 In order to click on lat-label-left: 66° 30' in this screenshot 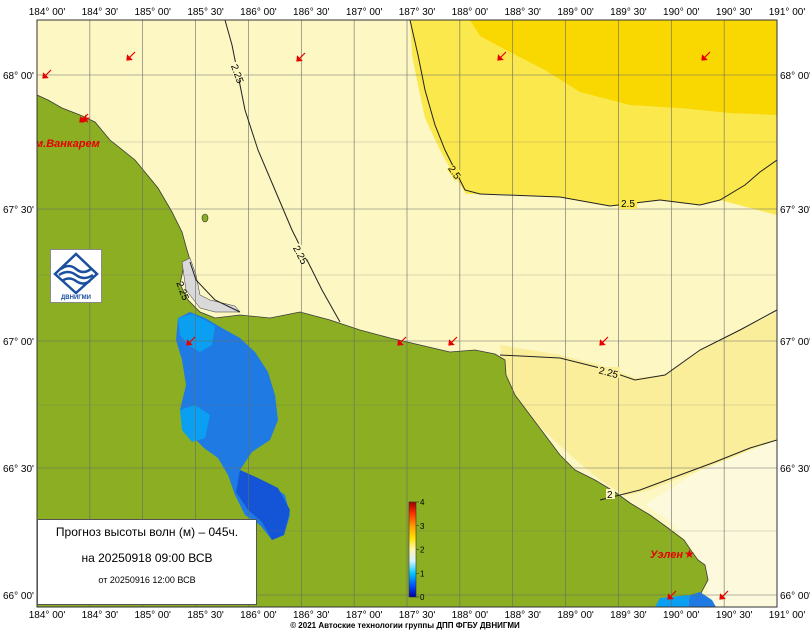, I will do `click(18, 469)`.